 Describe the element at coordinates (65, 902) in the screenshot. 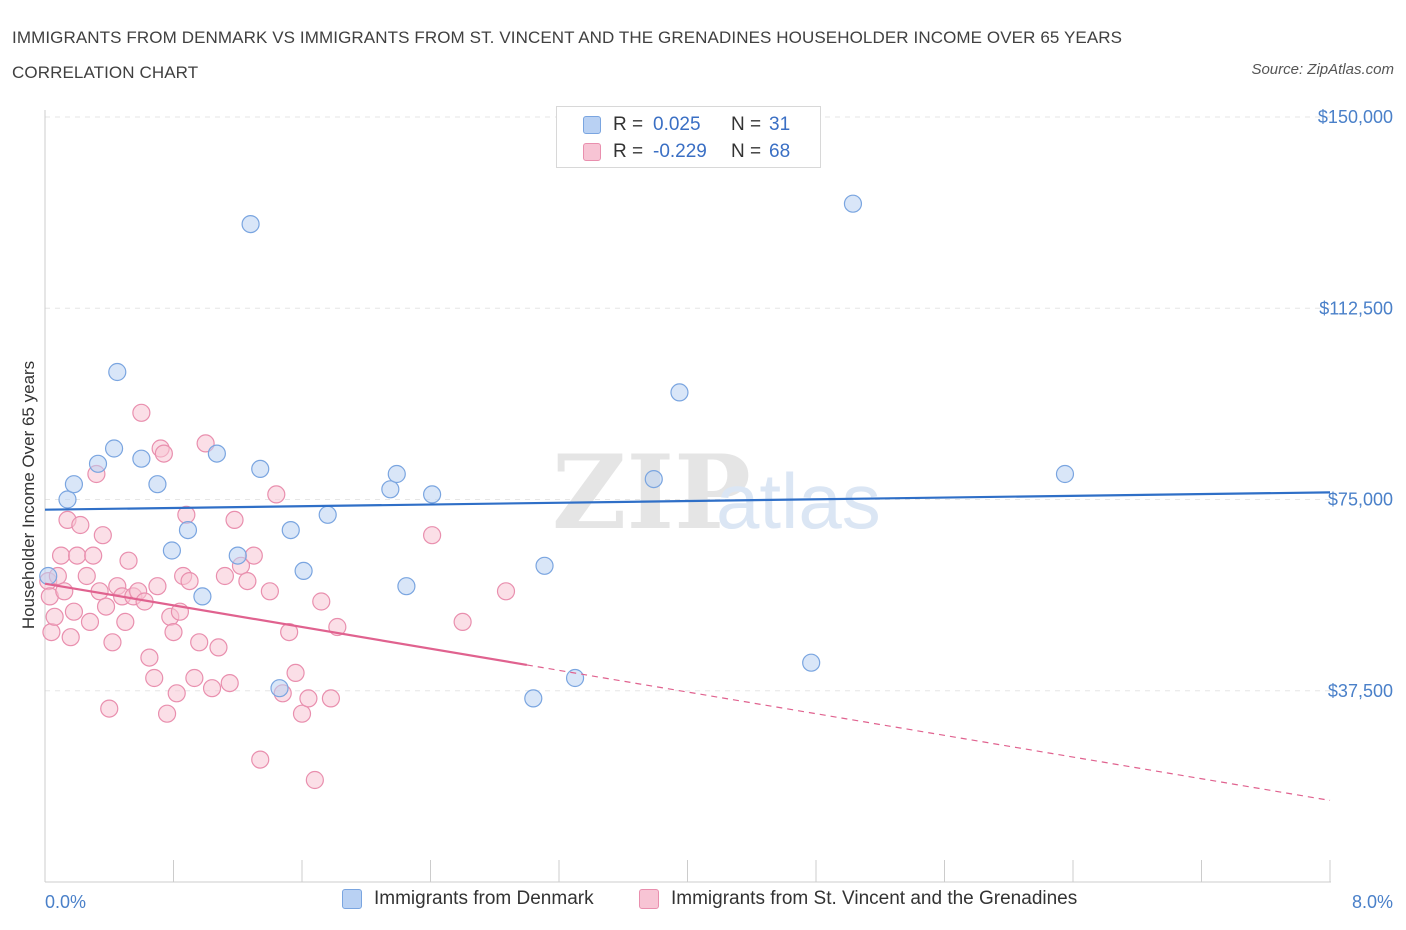

I see `x-tick-label-min: 0.0%` at that location.